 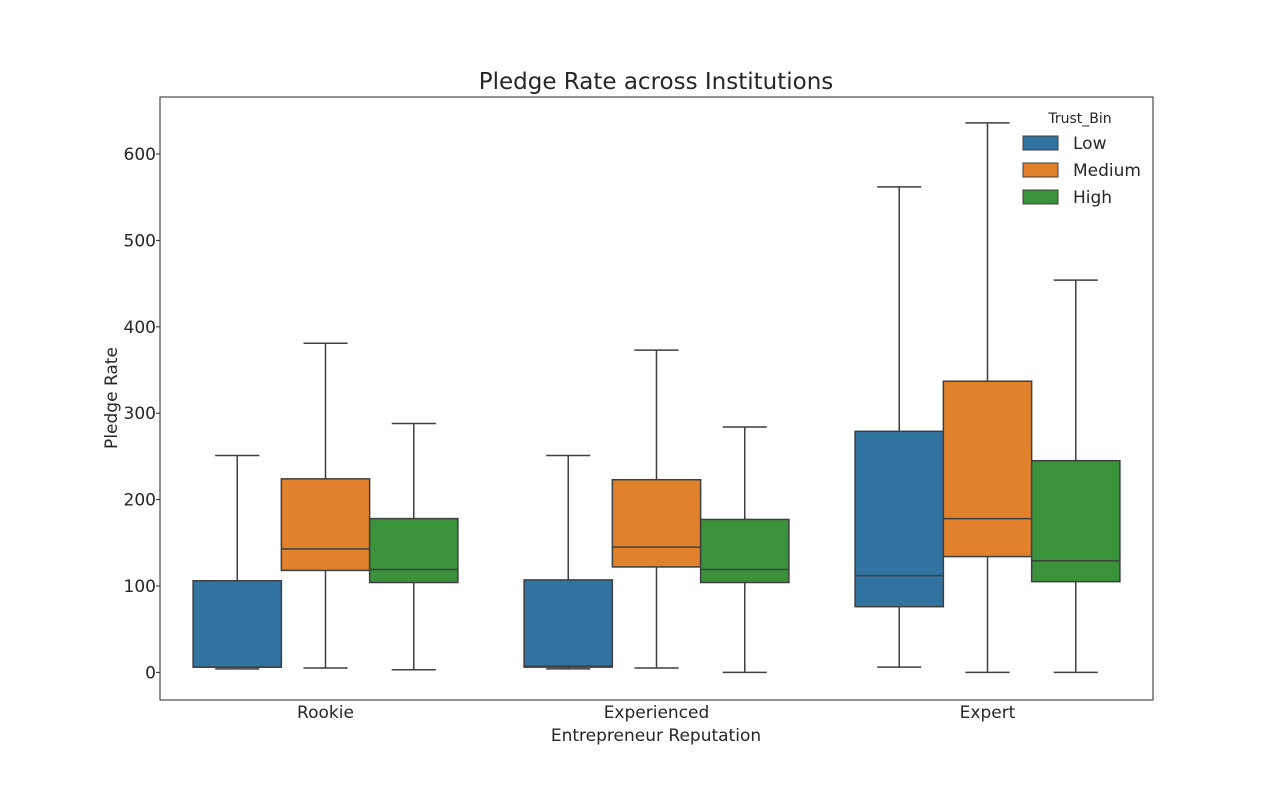 What do you see at coordinates (1040, 143) in the screenshot?
I see `legend-swatch-low` at bounding box center [1040, 143].